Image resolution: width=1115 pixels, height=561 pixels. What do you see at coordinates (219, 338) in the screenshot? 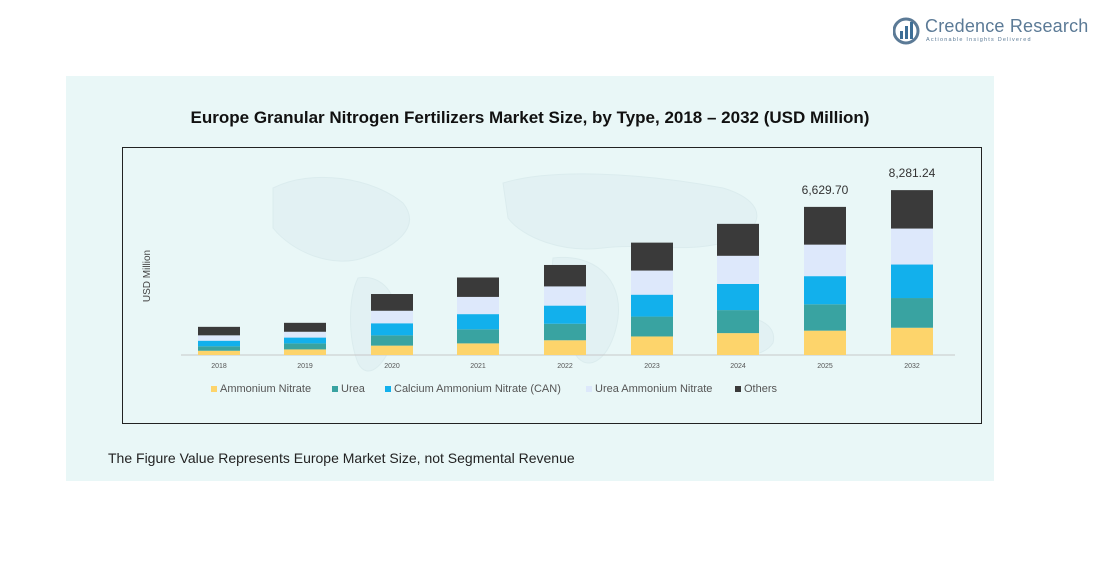
I see `bar-segment-2018-s3` at bounding box center [219, 338].